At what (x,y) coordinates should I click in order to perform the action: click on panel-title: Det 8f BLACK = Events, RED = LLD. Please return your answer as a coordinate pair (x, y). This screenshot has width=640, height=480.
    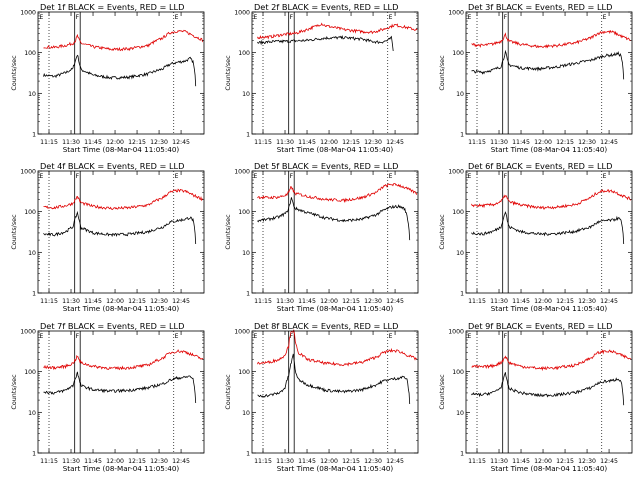
    Looking at the image, I should click on (326, 326).